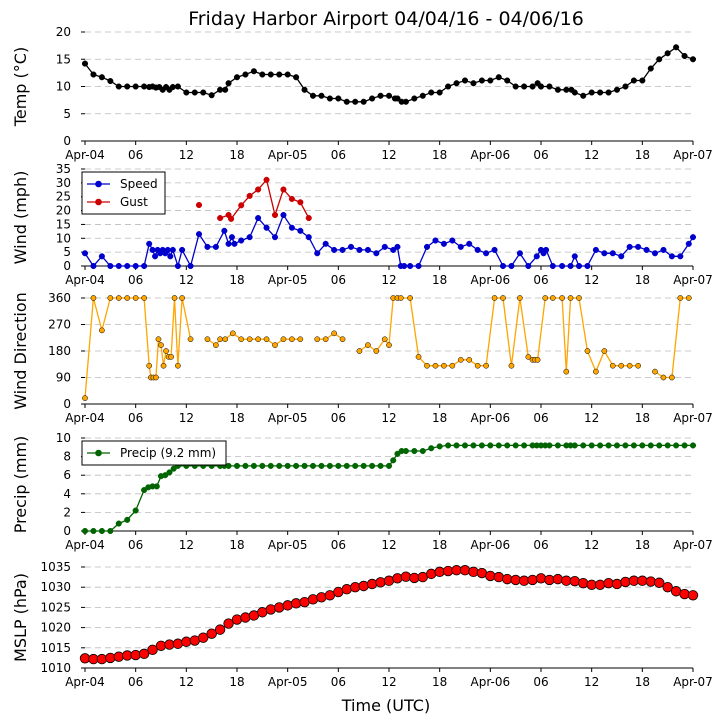 The height and width of the screenshot is (725, 725). Describe the element at coordinates (55, 628) in the screenshot. I see `y-tick-label: 1020` at that location.